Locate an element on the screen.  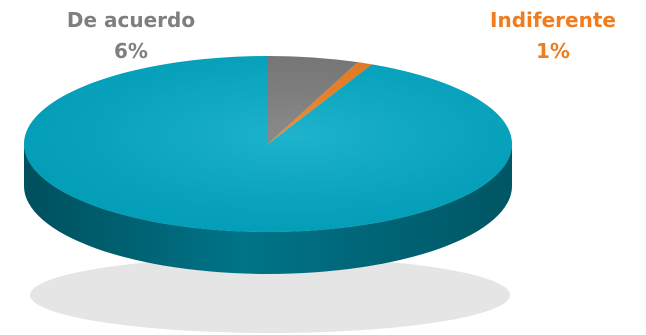
slice-label-de-acuerdo: De acuerdo 6% is located at coordinates (131, 35).